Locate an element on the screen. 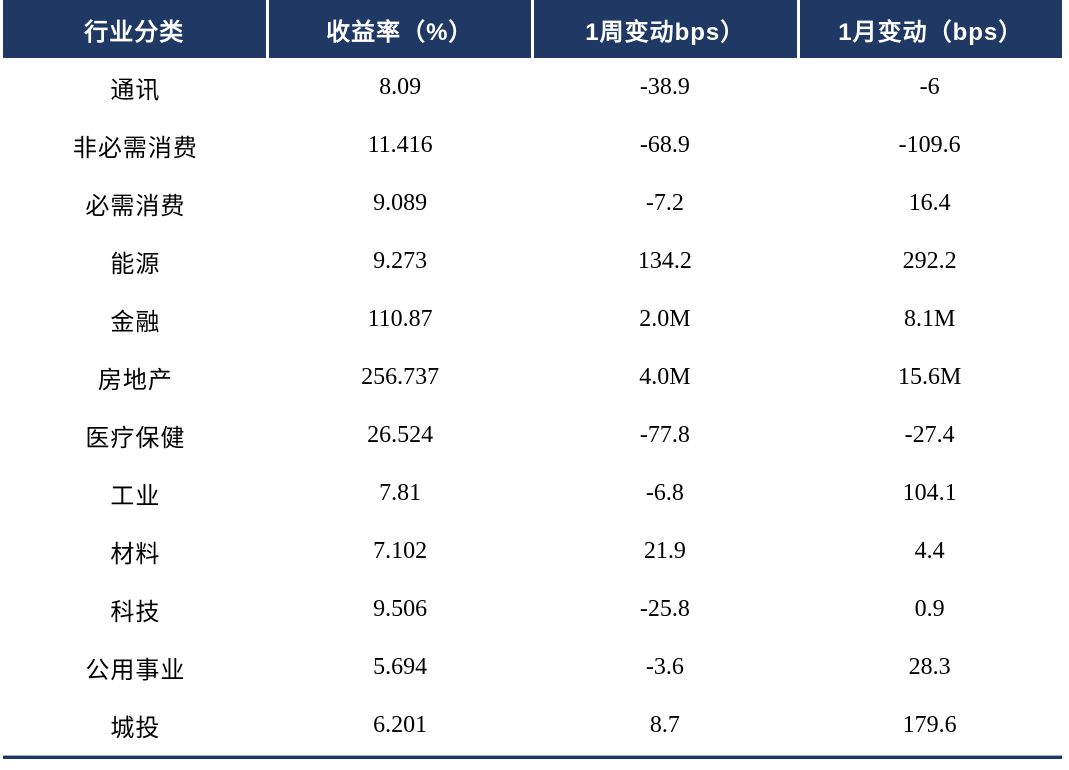 This screenshot has height=770, width=1069. month-change-cell: 15.6M is located at coordinates (929, 376).